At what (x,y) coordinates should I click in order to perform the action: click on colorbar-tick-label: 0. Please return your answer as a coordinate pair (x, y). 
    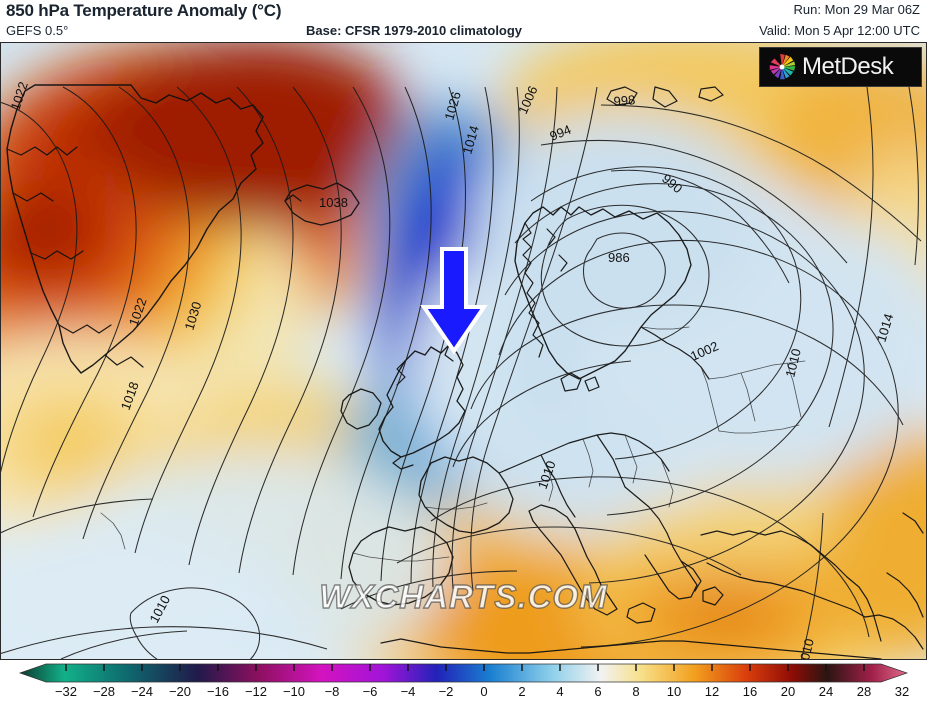
    Looking at the image, I should click on (484, 691).